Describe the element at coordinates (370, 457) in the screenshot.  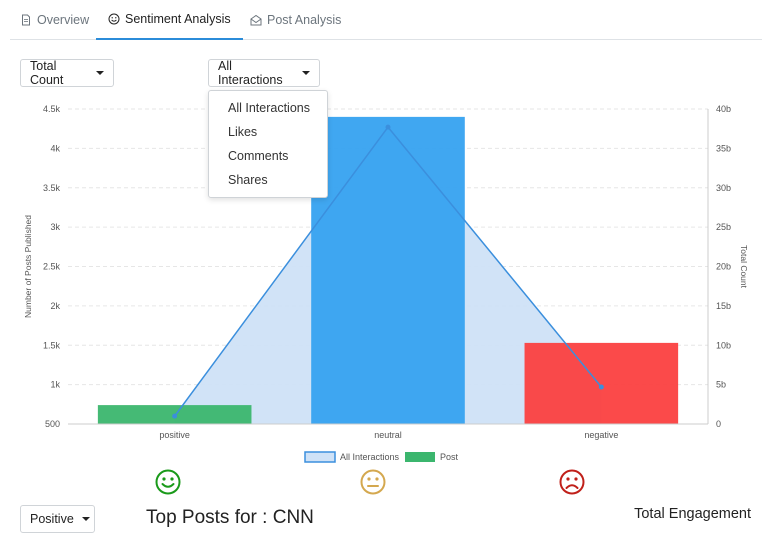
I see `legend-label-all-interactions: All Interactions` at that location.